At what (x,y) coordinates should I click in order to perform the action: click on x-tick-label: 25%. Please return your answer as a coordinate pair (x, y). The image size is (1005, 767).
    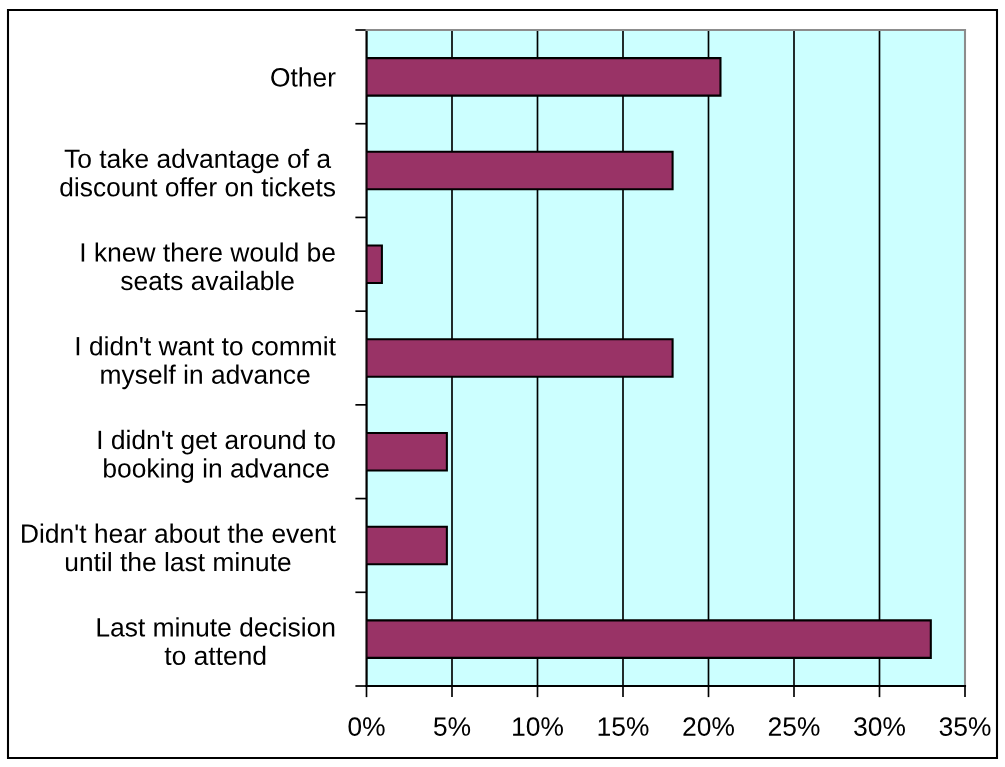
    Looking at the image, I should click on (794, 726).